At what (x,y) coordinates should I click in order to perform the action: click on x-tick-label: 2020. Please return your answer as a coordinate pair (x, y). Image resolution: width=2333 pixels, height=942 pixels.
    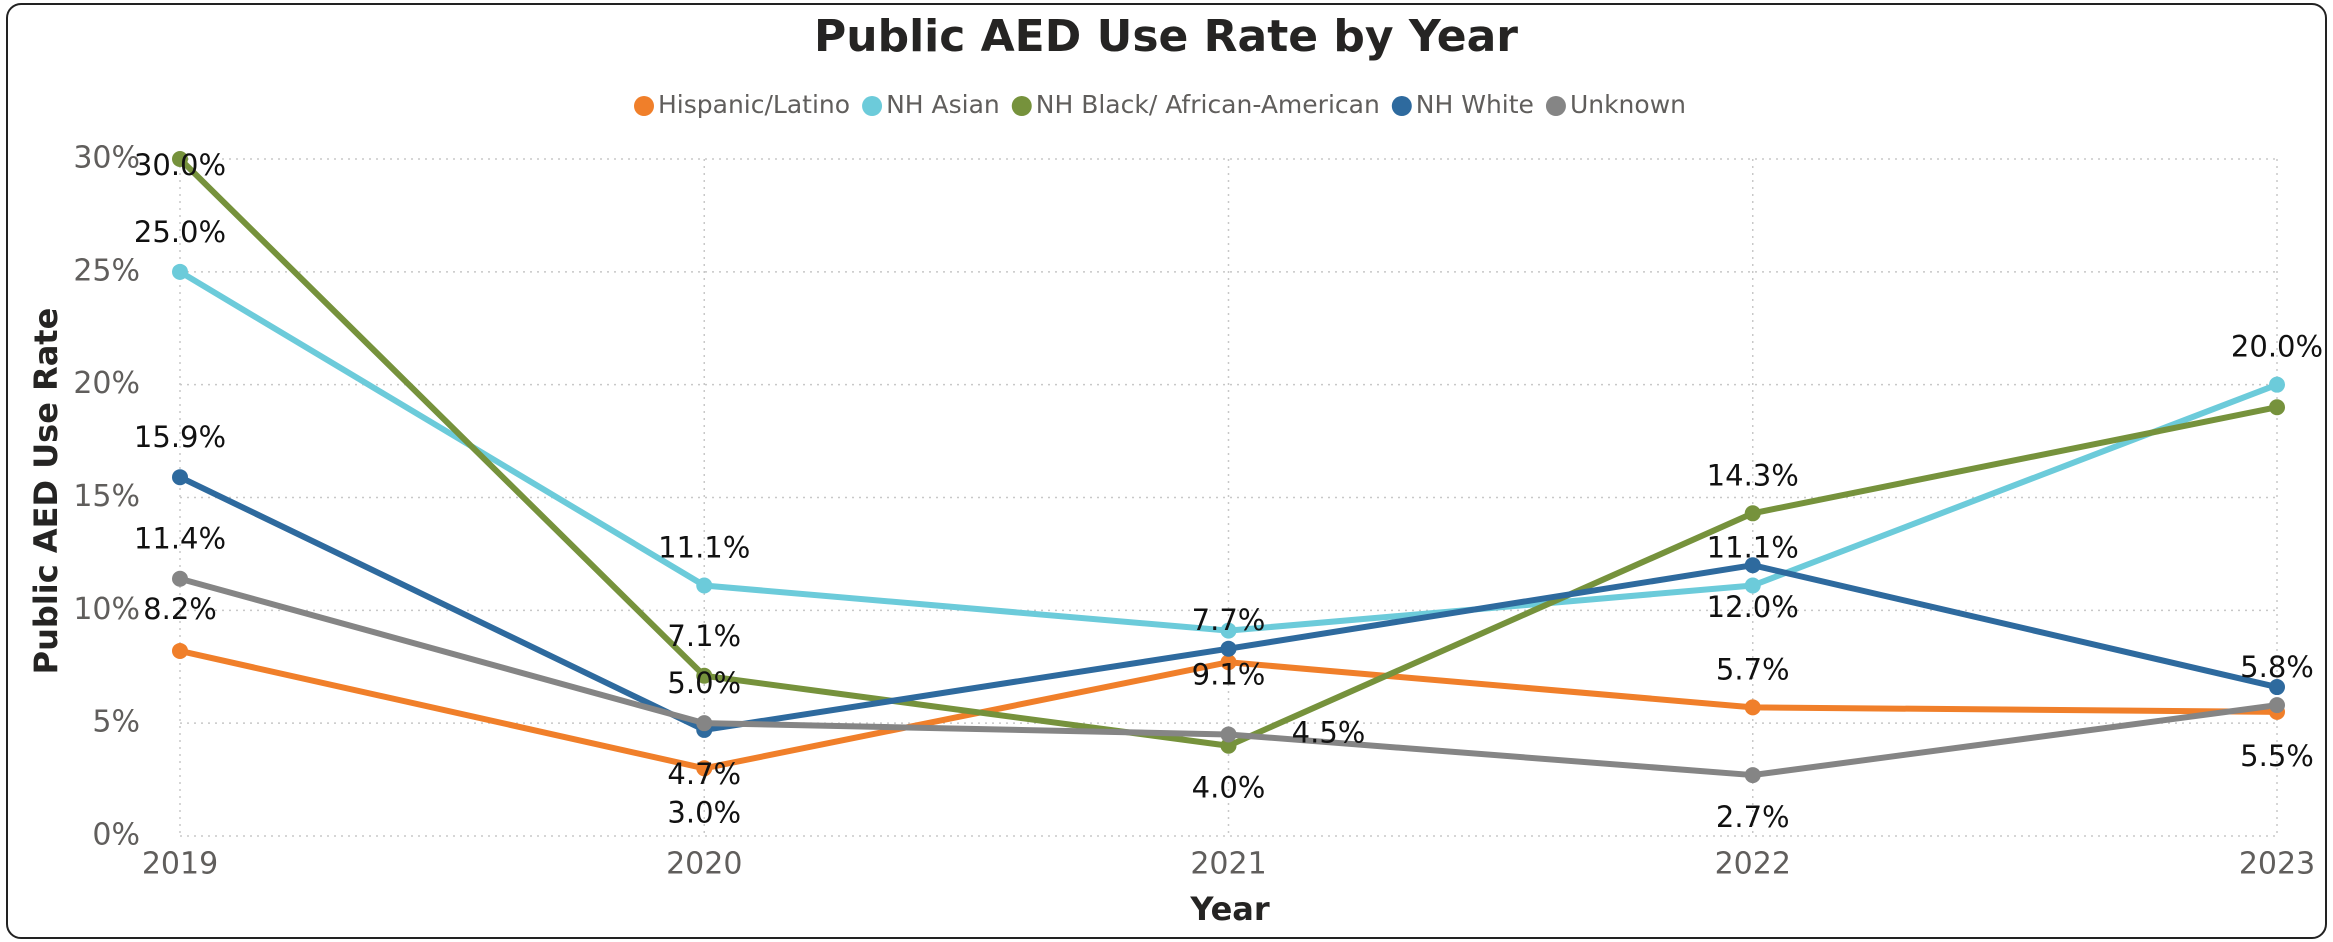
    Looking at the image, I should click on (704, 864).